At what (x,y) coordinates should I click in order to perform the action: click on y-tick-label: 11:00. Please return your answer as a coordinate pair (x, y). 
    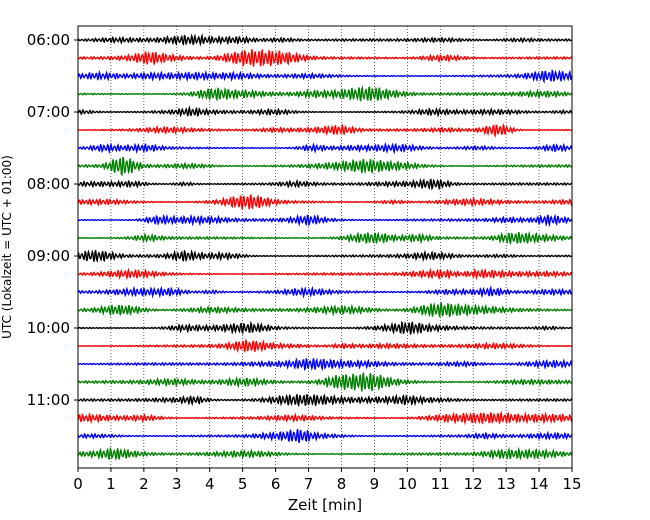
    Looking at the image, I should click on (48, 400).